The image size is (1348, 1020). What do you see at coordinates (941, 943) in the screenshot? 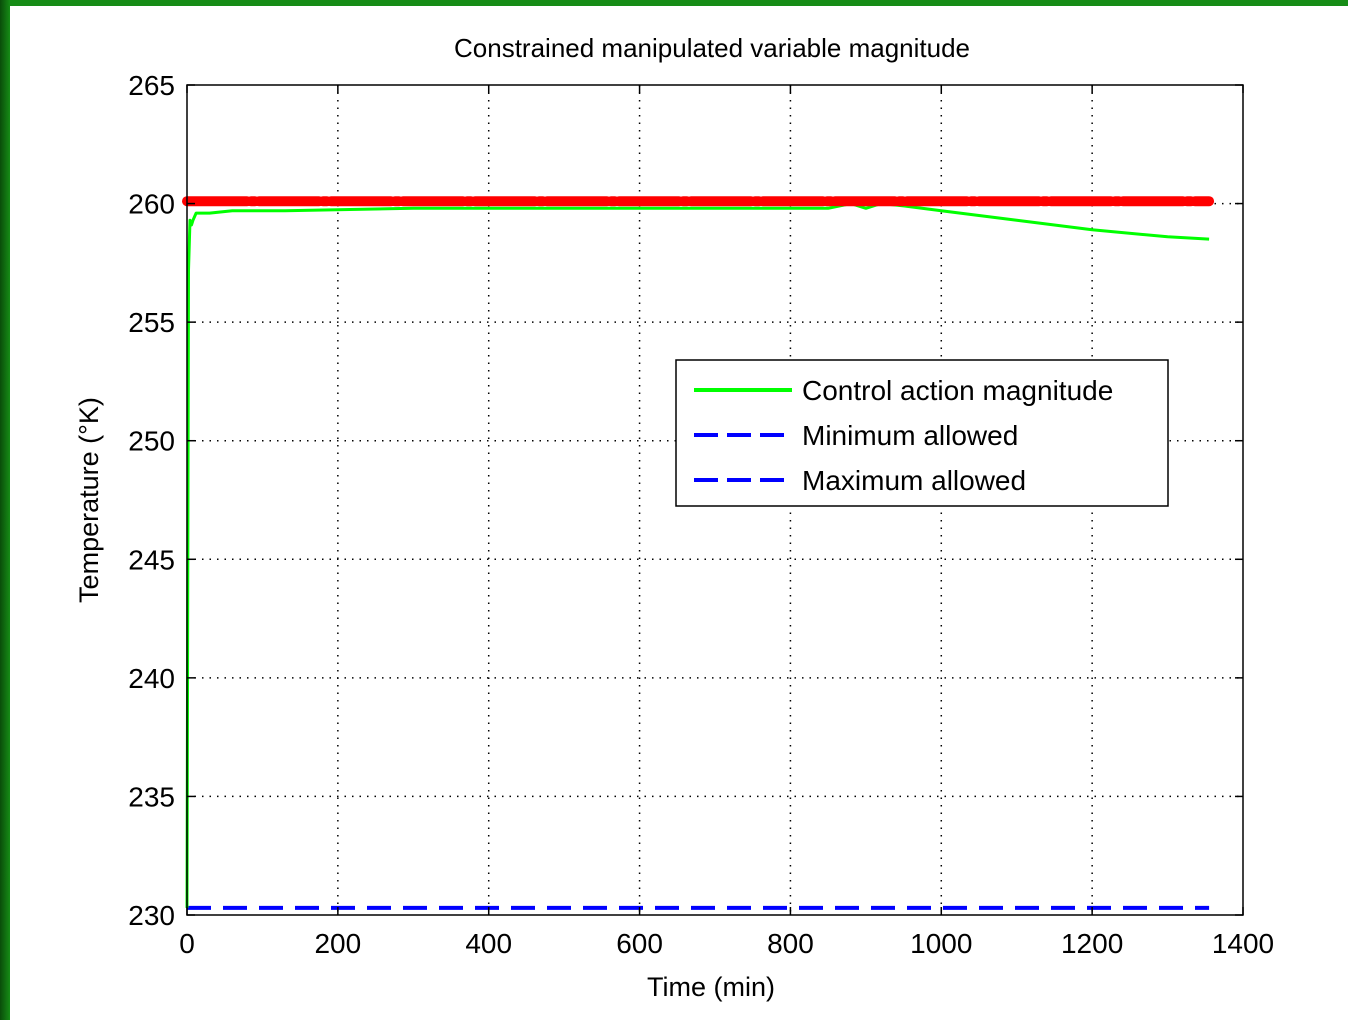
I see `x-tick-label: 1000` at bounding box center [941, 943].